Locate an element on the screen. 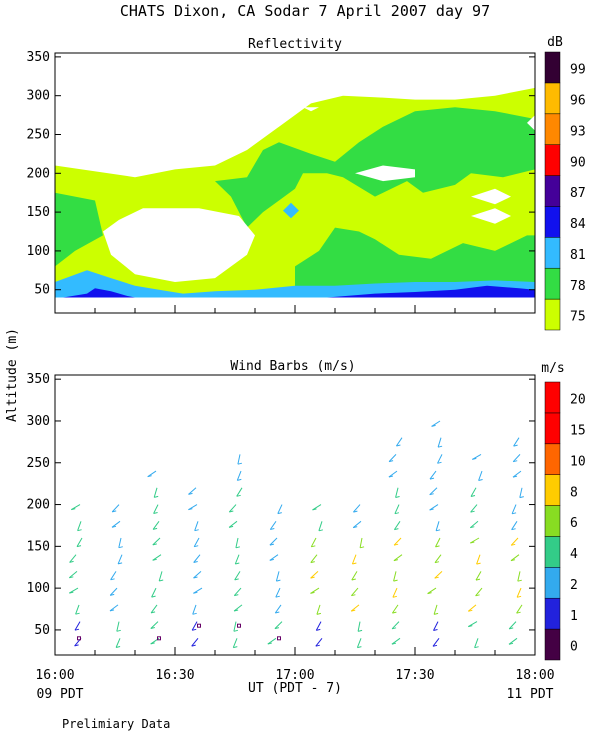  wind-barb-c8-a240 is located at coordinates (393, 474).